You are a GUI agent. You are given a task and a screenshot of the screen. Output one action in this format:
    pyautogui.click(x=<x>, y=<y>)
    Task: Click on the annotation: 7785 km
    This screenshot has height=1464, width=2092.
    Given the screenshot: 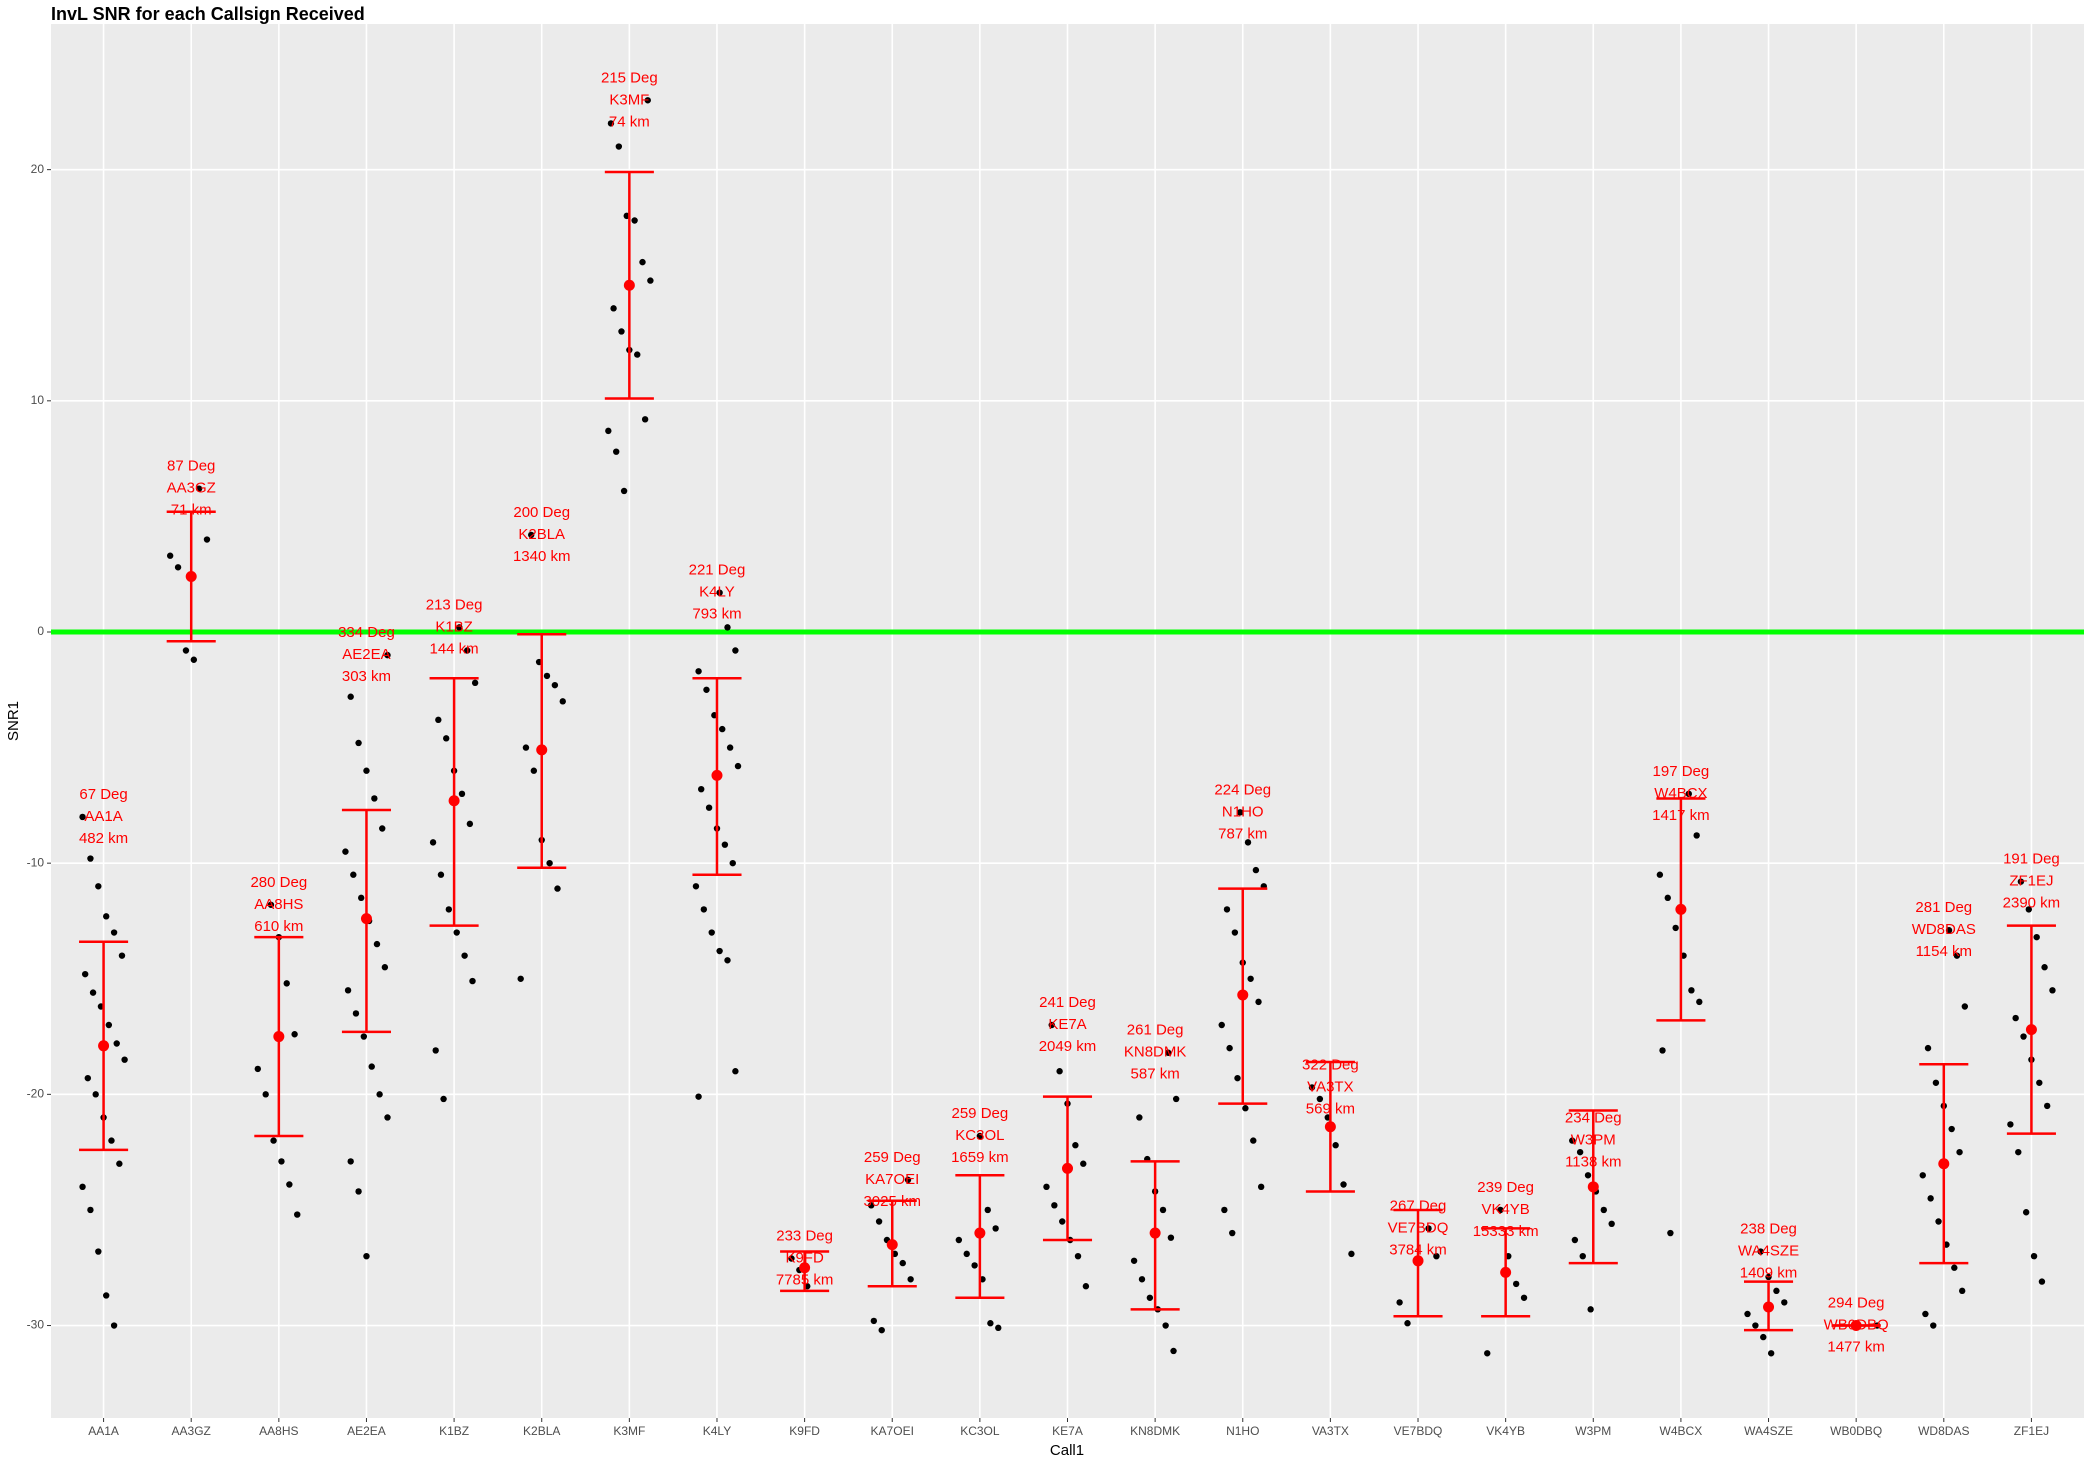 What is the action you would take?
    pyautogui.click(x=805, y=1279)
    